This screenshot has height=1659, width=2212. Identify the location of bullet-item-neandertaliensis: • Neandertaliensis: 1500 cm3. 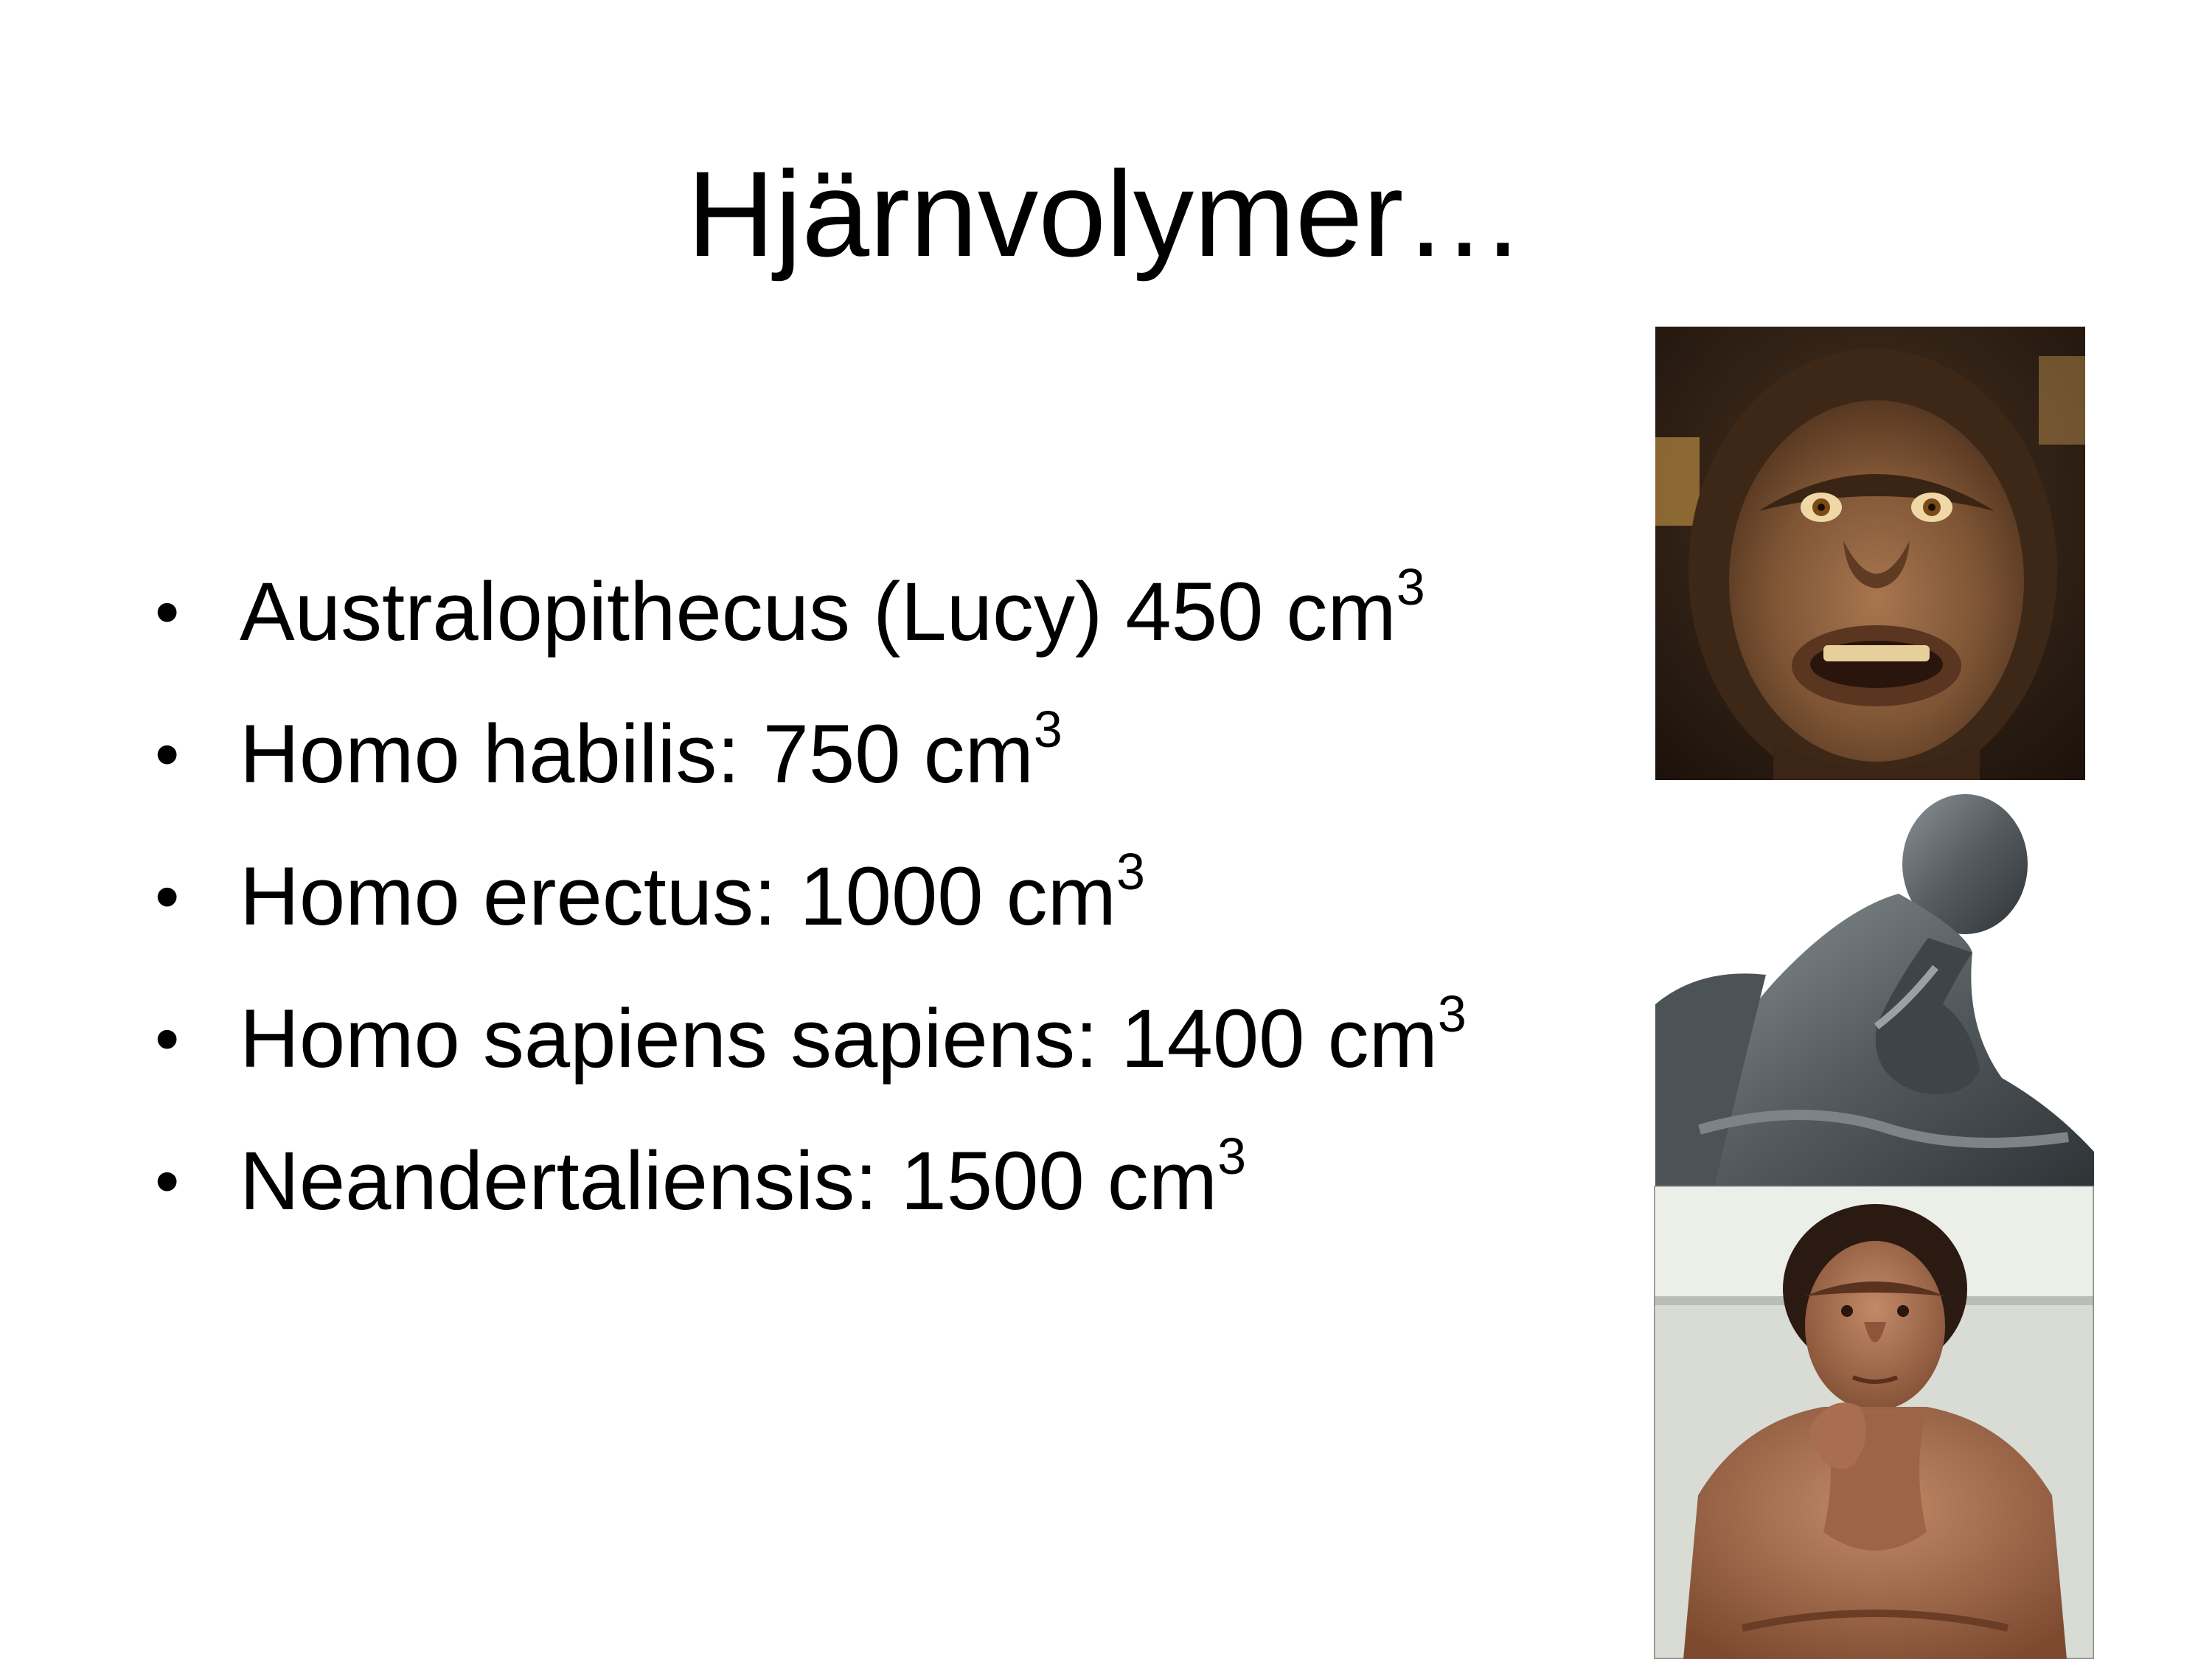
(892, 1197).